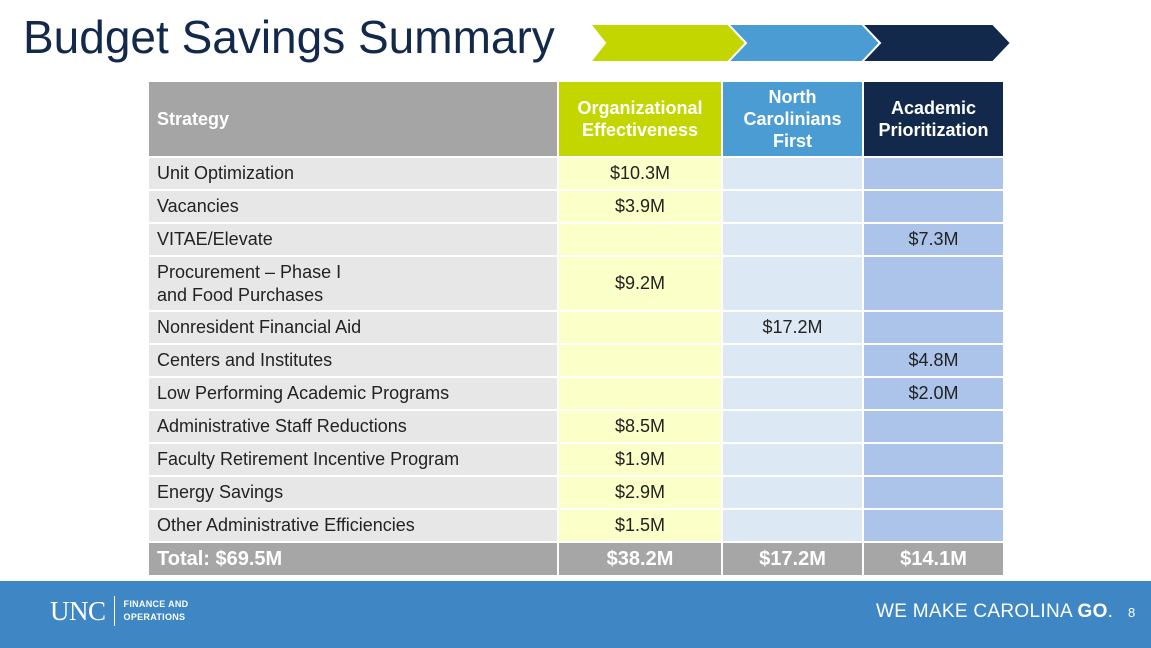  What do you see at coordinates (114, 611) in the screenshot?
I see `logo-divider` at bounding box center [114, 611].